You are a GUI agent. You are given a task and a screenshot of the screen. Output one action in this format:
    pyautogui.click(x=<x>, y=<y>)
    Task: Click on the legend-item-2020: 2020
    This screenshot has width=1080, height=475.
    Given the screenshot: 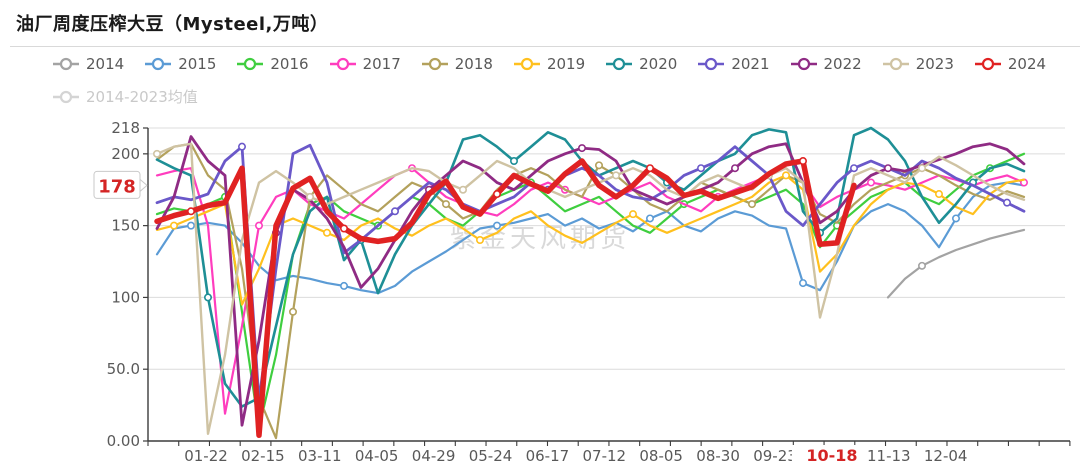 What is the action you would take?
    pyautogui.click(x=641, y=64)
    